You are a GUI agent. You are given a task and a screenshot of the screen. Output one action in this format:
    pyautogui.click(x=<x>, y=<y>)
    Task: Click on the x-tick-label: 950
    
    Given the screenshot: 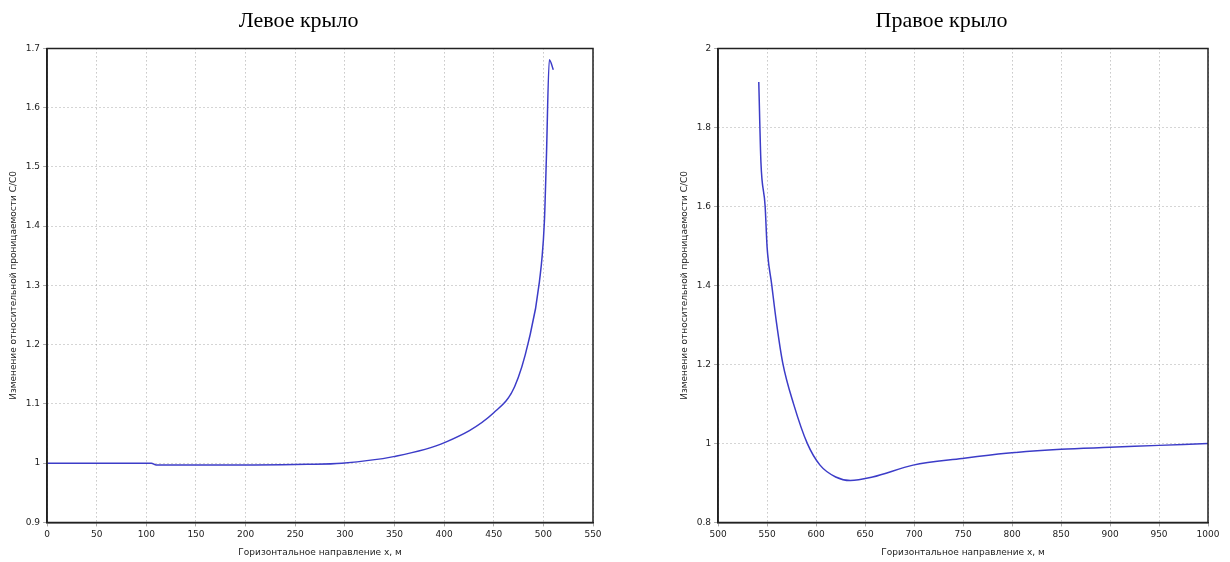 What is the action you would take?
    pyautogui.click(x=1159, y=534)
    